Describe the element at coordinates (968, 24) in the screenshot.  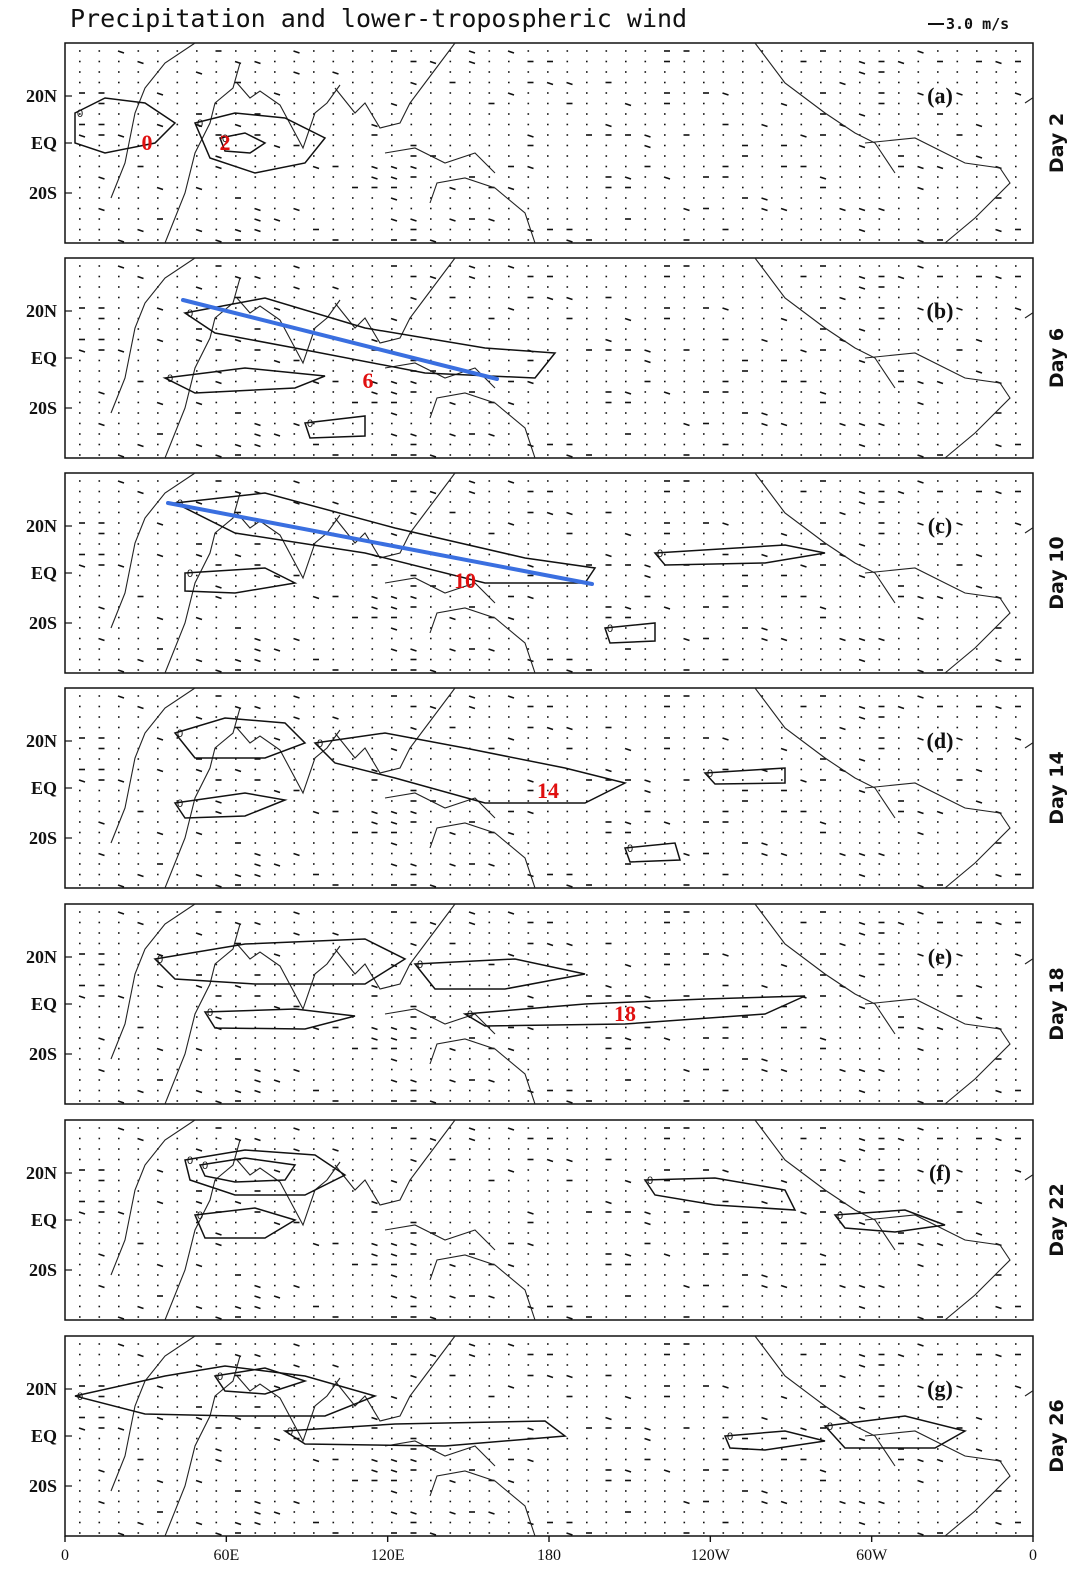
I see `scale-vector: 3.0 m/s` at that location.